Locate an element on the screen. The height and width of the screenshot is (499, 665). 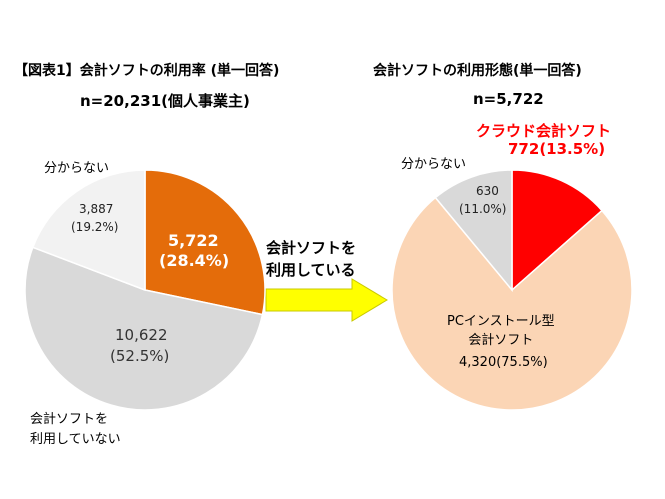
cloud-label: クラウド会計ソフト is located at coordinates (544, 131).